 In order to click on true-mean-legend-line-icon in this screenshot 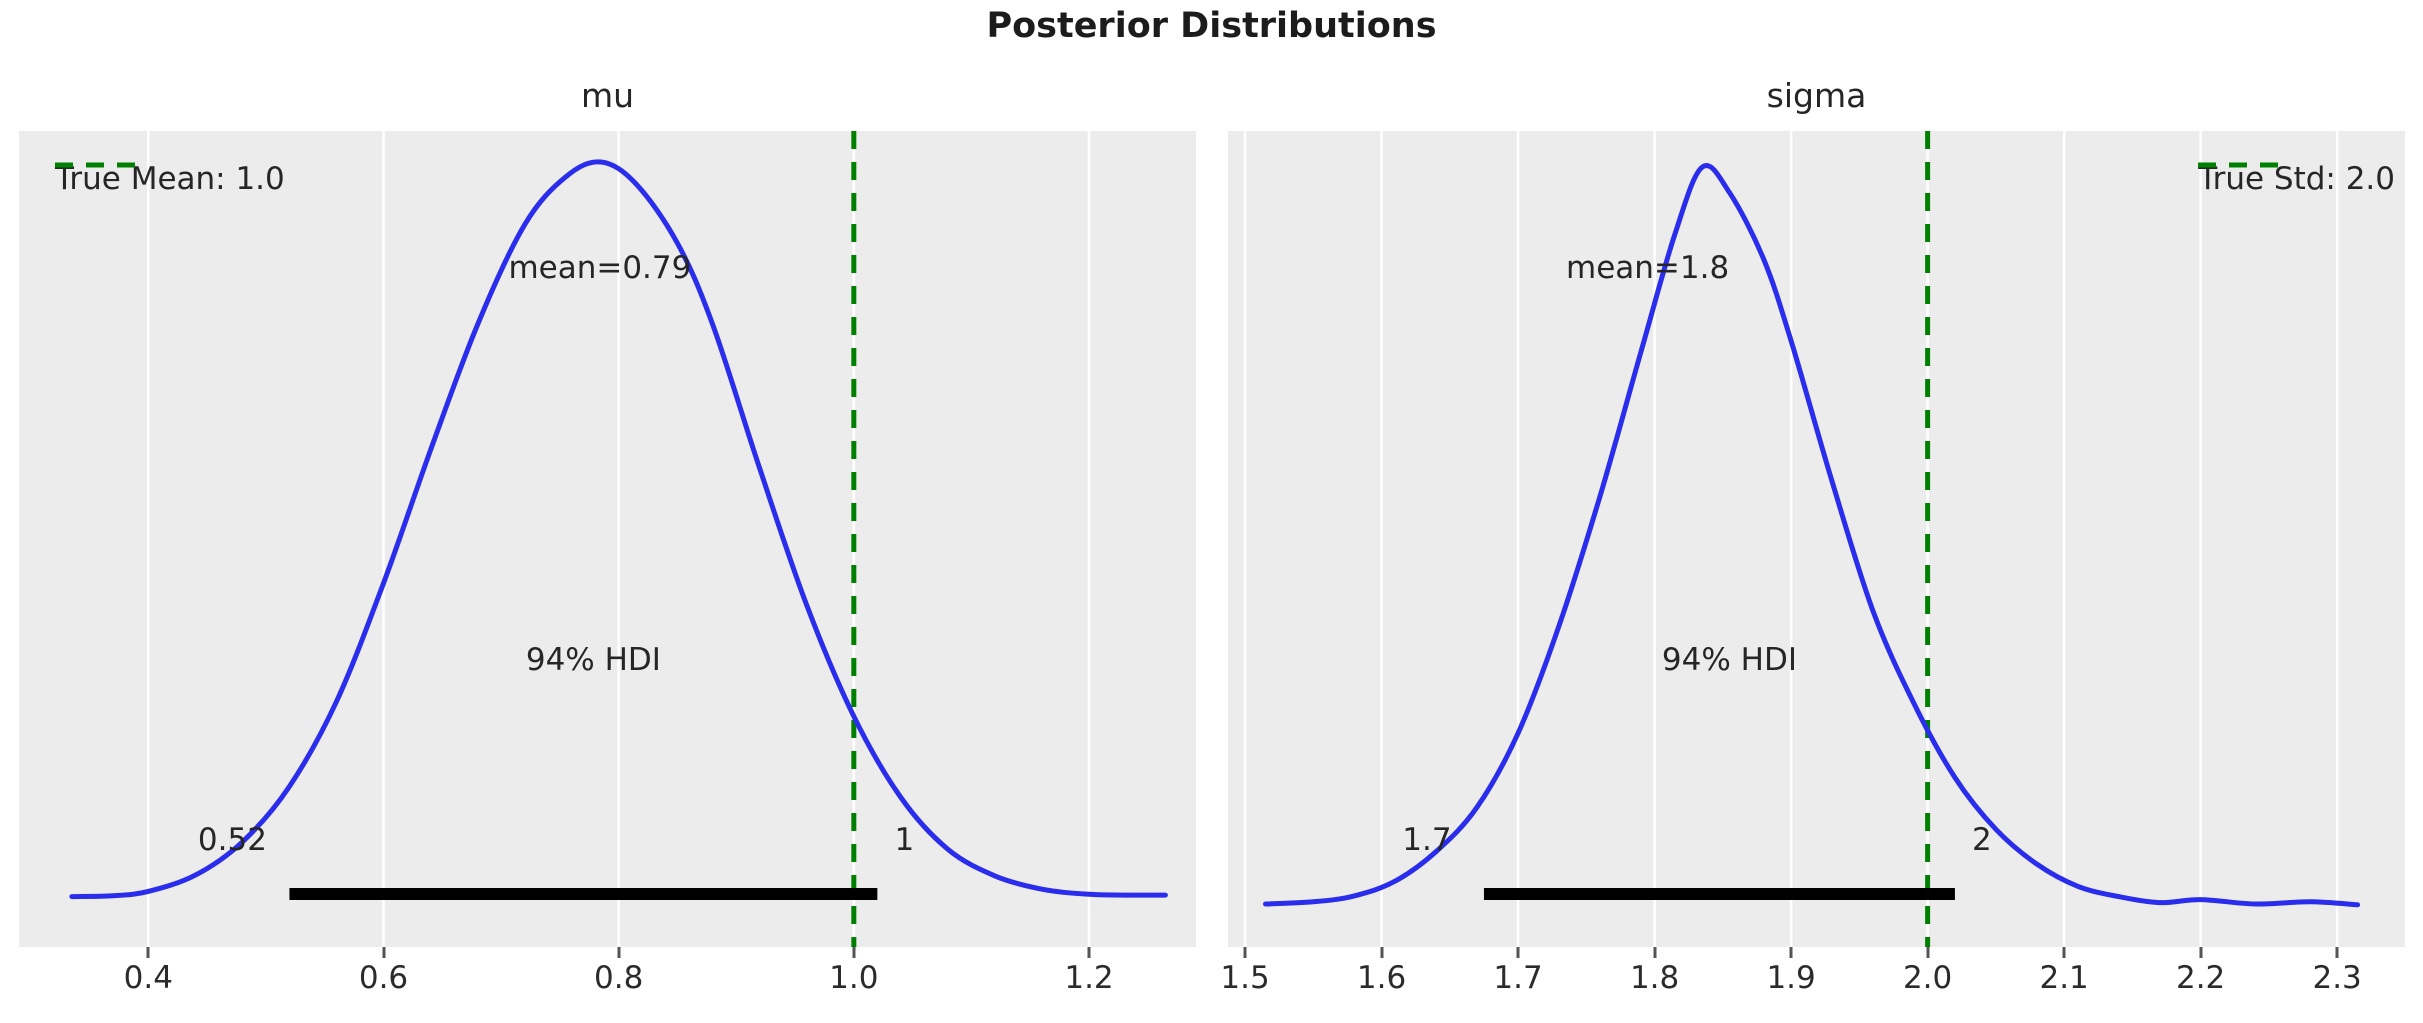, I will do `click(96, 165)`.